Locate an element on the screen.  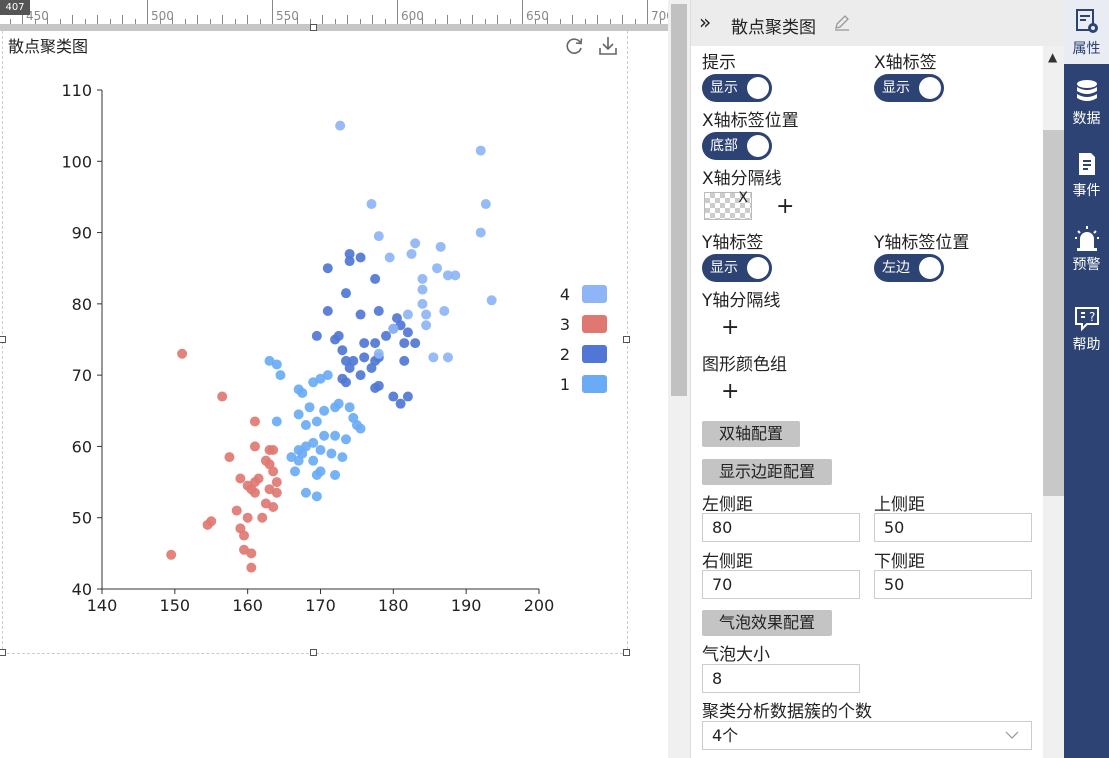
resize-handle-bottom-left is located at coordinates (3, 652).